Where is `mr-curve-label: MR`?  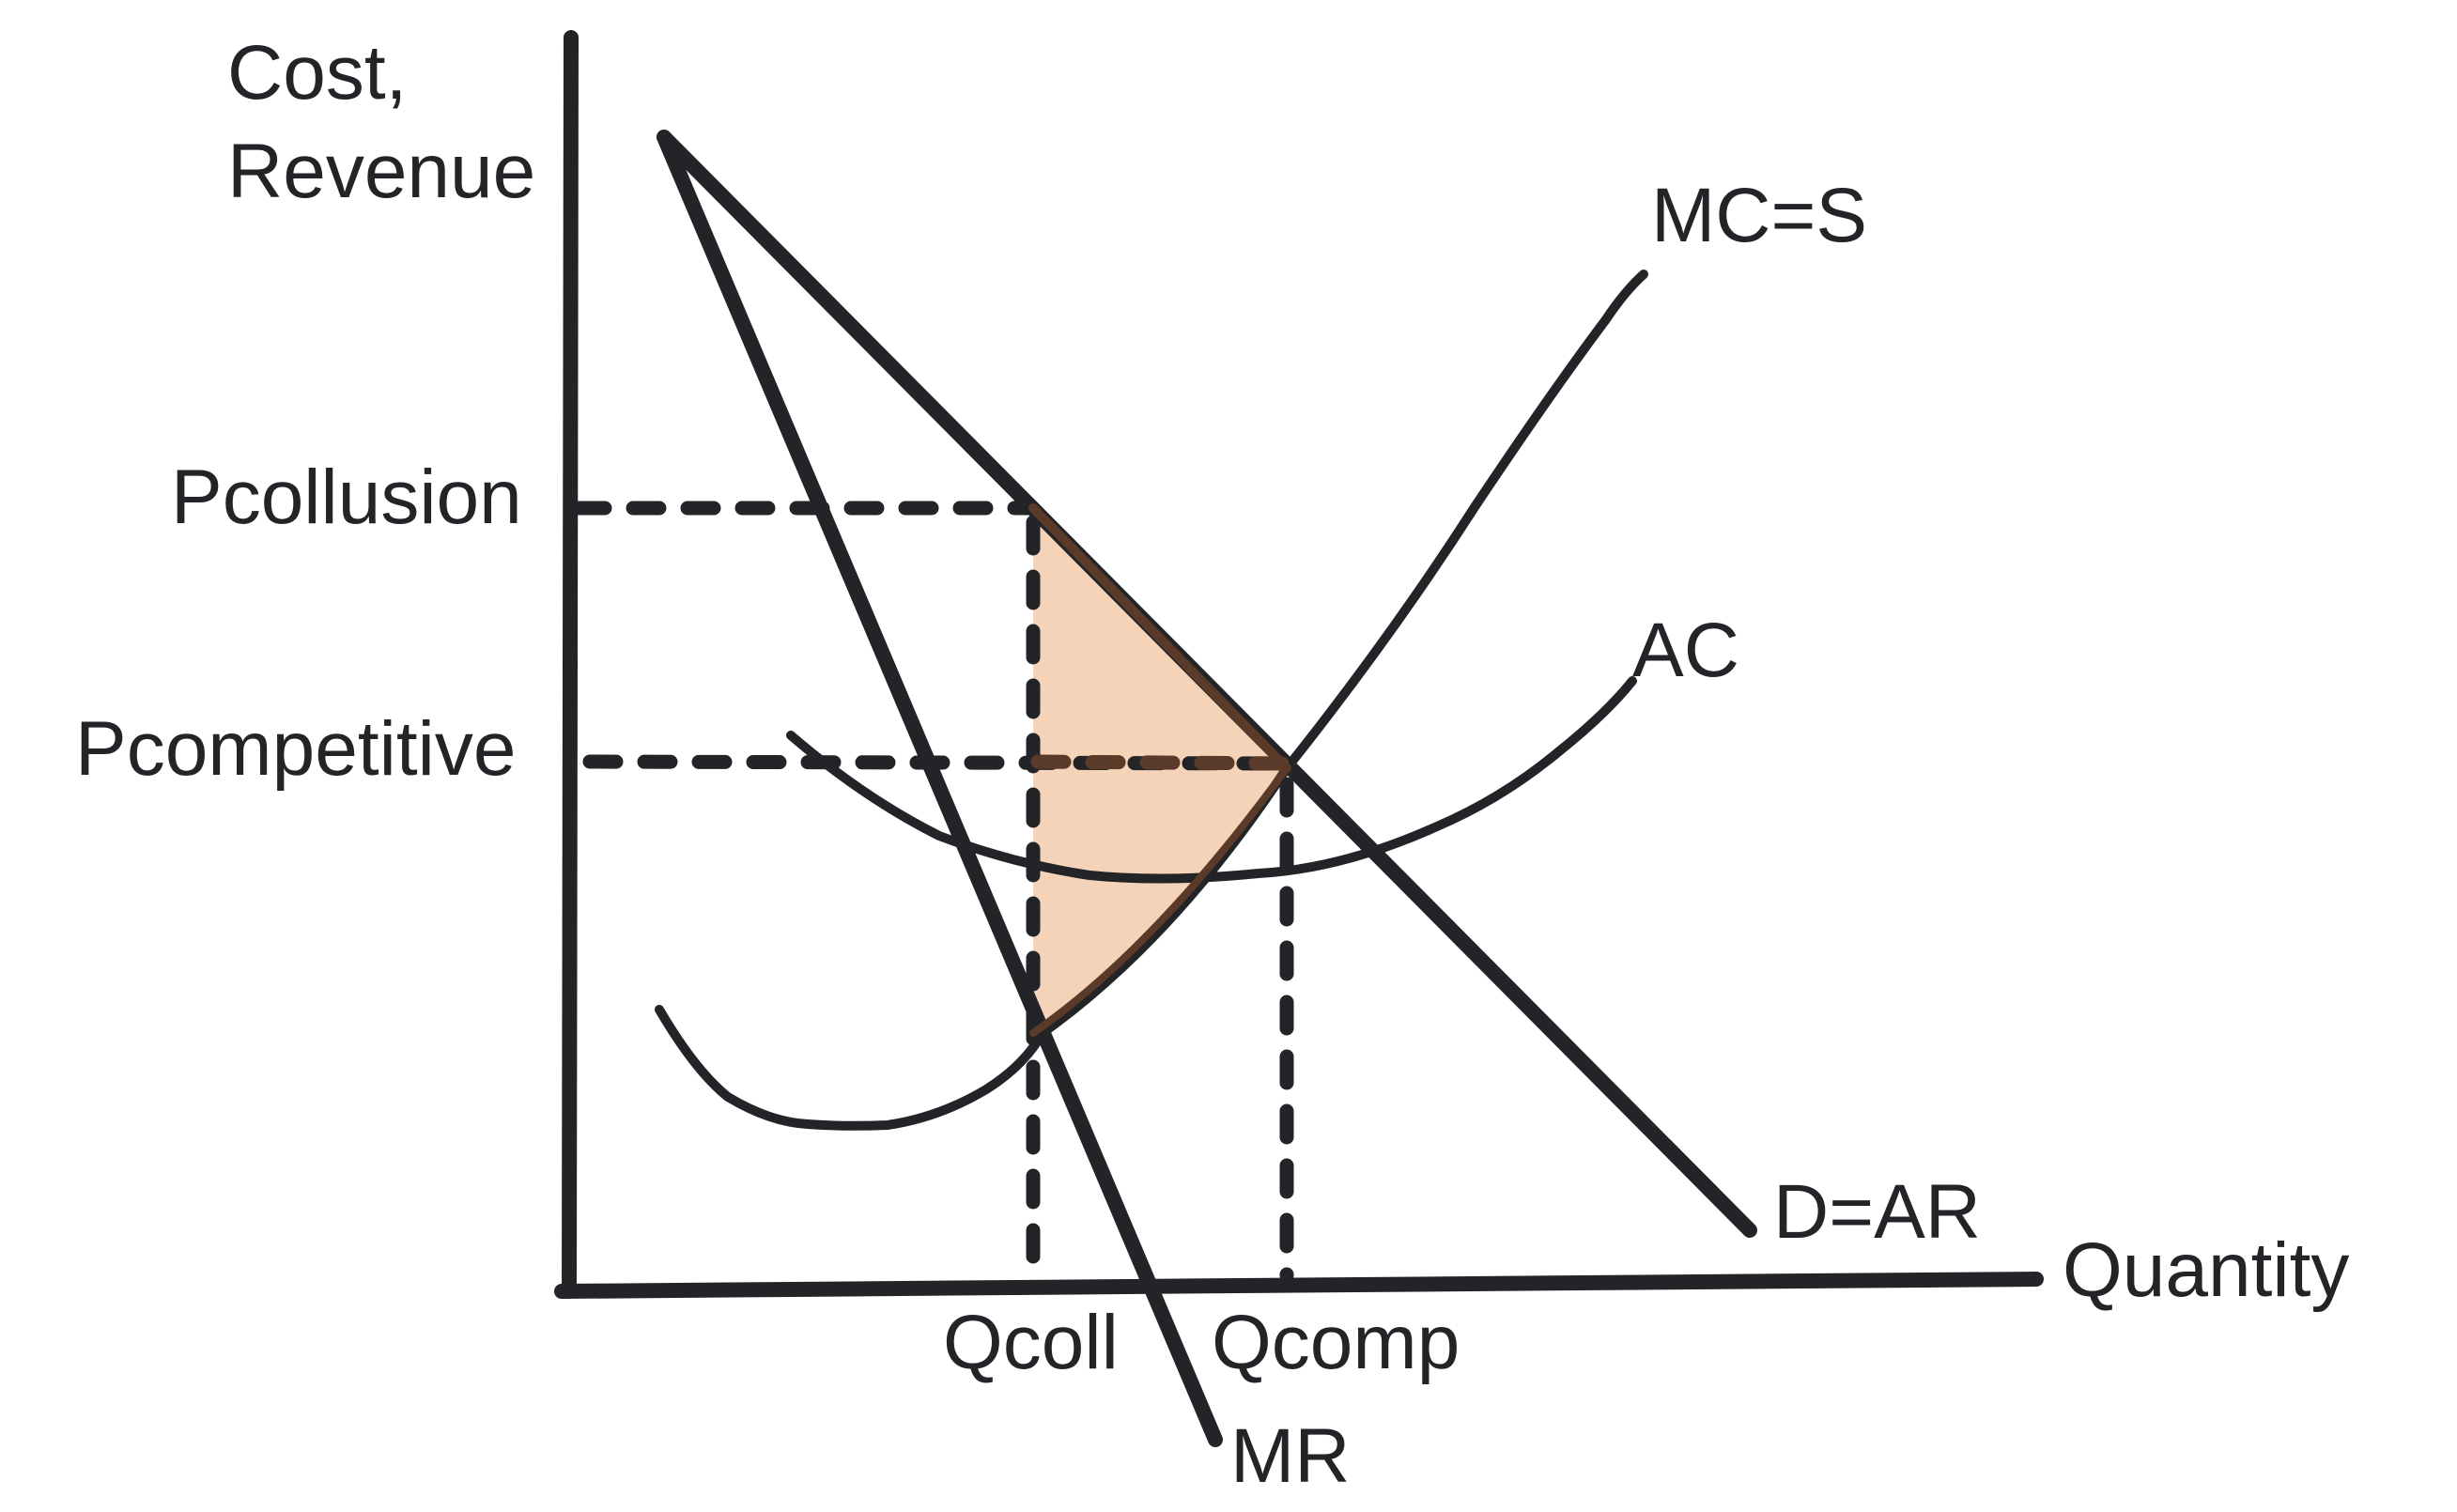 mr-curve-label: MR is located at coordinates (1290, 1456).